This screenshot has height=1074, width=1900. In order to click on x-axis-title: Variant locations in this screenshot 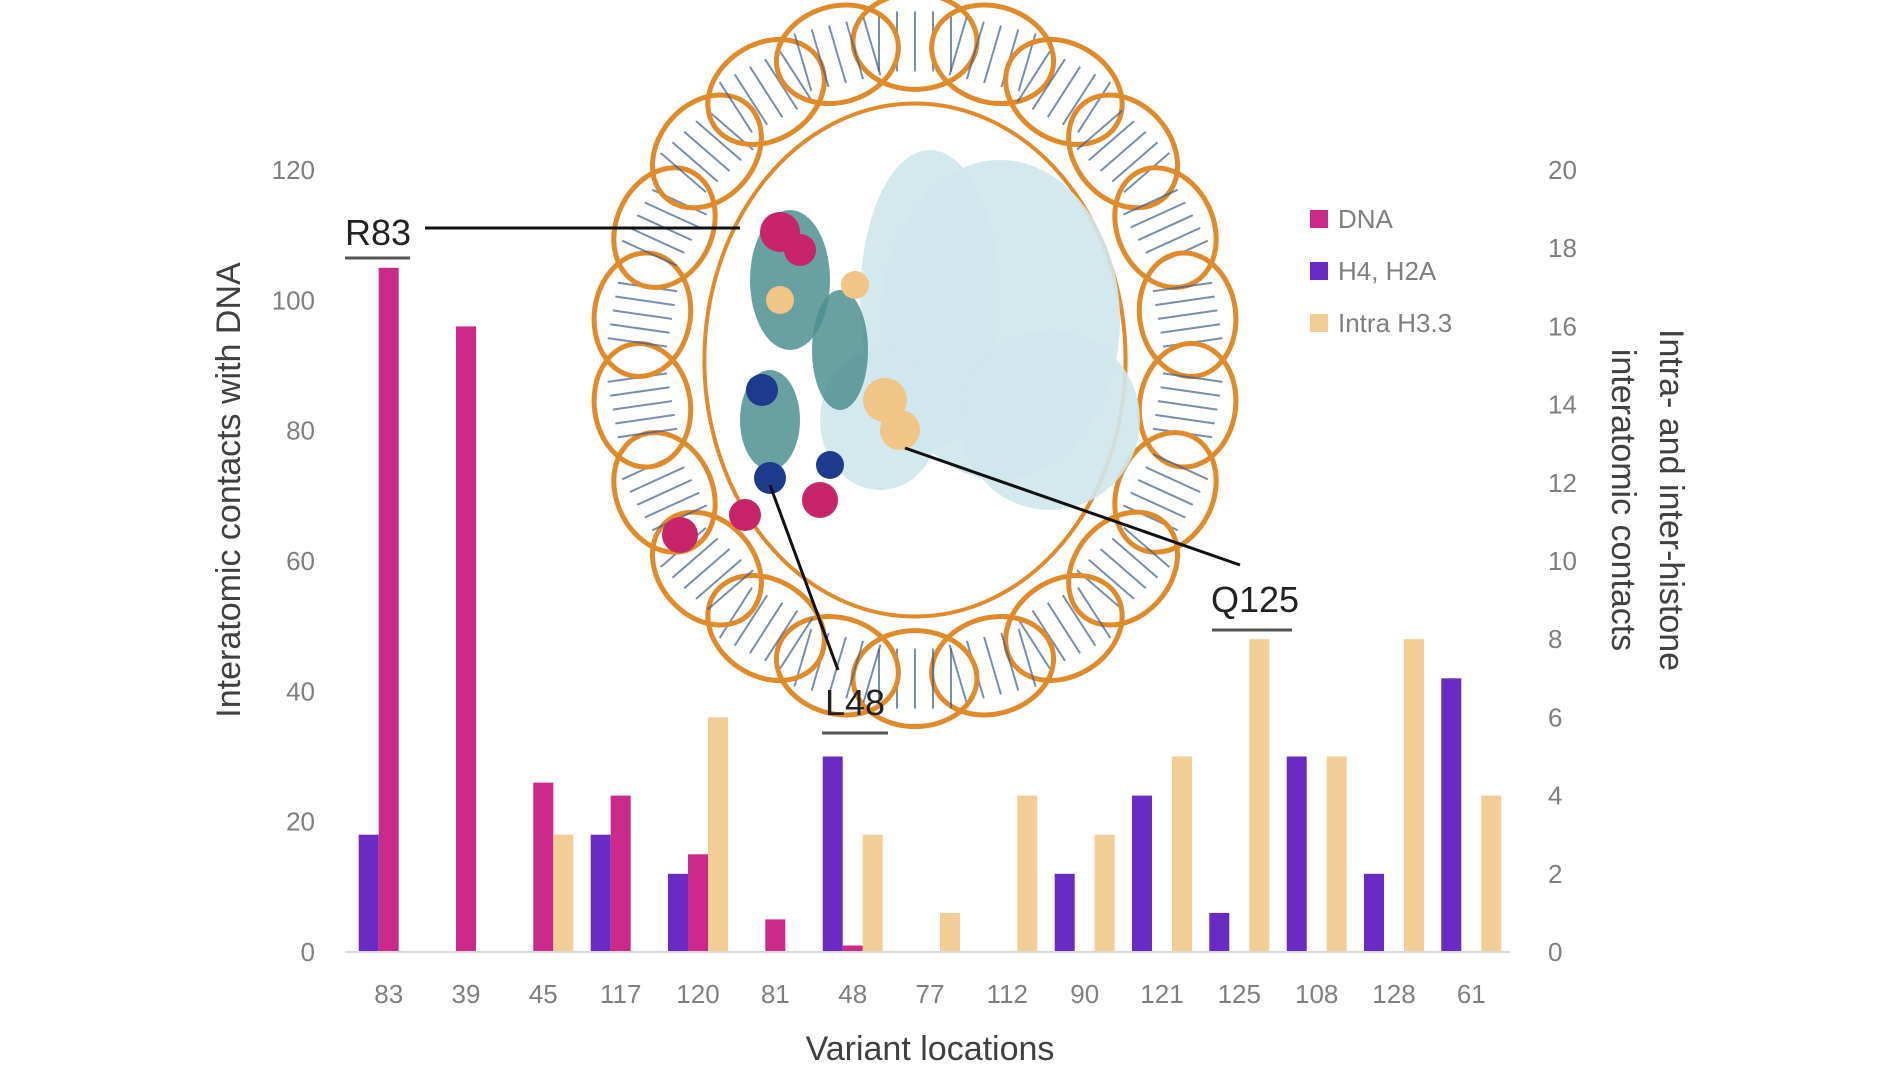, I will do `click(930, 1049)`.